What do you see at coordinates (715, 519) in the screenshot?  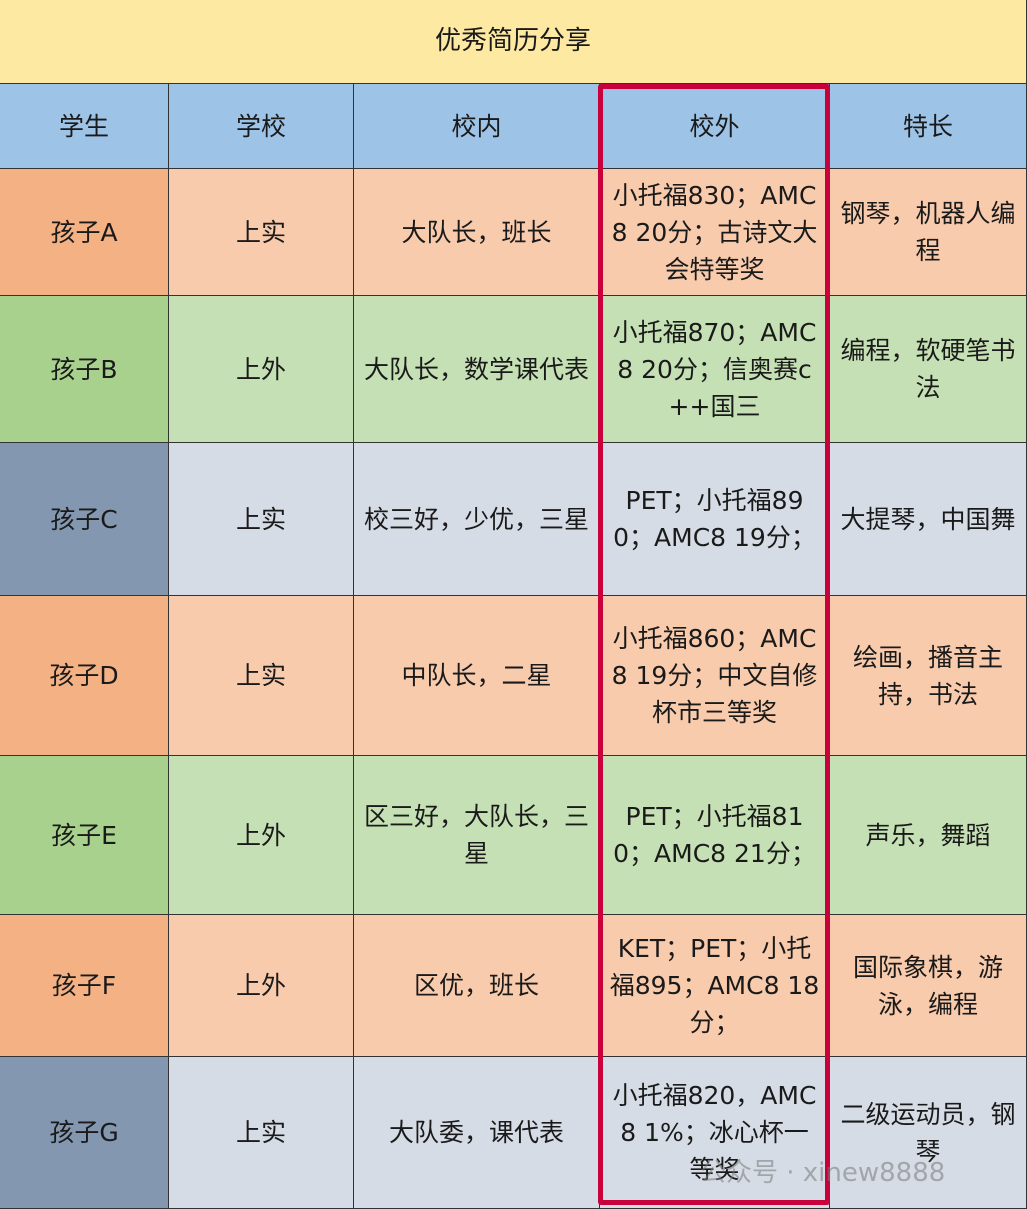 I see `table-cell: PET；小托福890；AMC8 19分；` at bounding box center [715, 519].